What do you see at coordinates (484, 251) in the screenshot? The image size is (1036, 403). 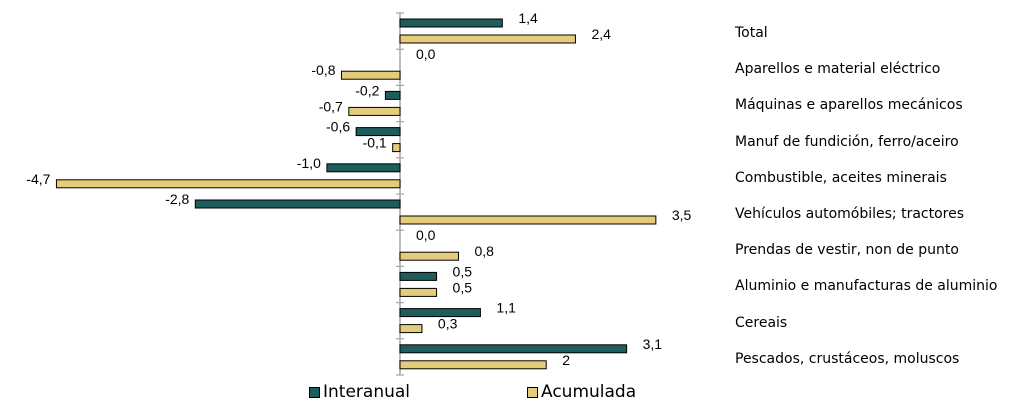 I see `data-label-acumulada: 0,8` at bounding box center [484, 251].